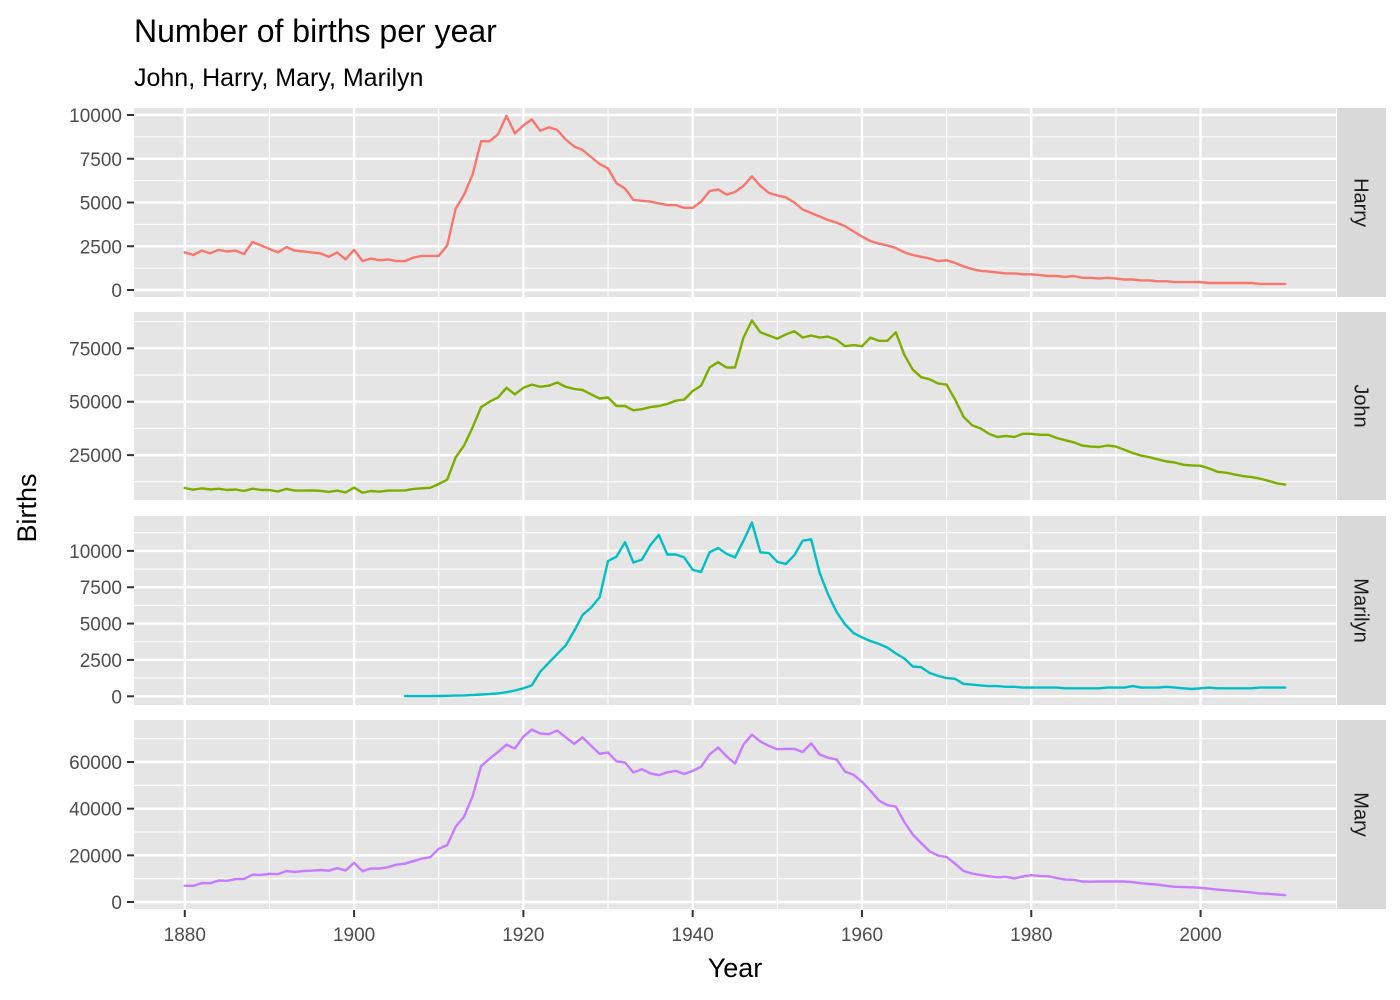  Describe the element at coordinates (845, 609) in the screenshot. I see `series-line-marilyn` at that location.